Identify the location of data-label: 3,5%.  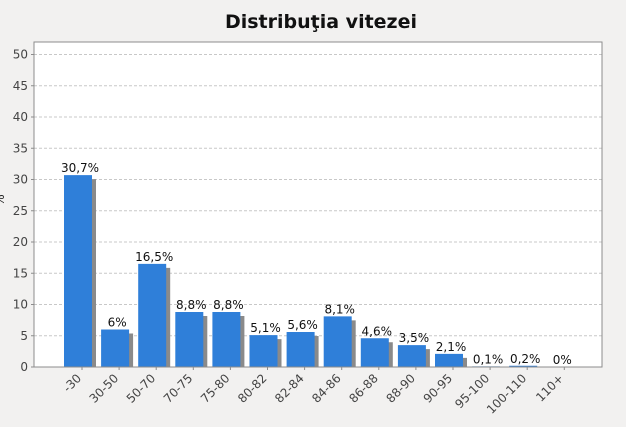
(414, 338).